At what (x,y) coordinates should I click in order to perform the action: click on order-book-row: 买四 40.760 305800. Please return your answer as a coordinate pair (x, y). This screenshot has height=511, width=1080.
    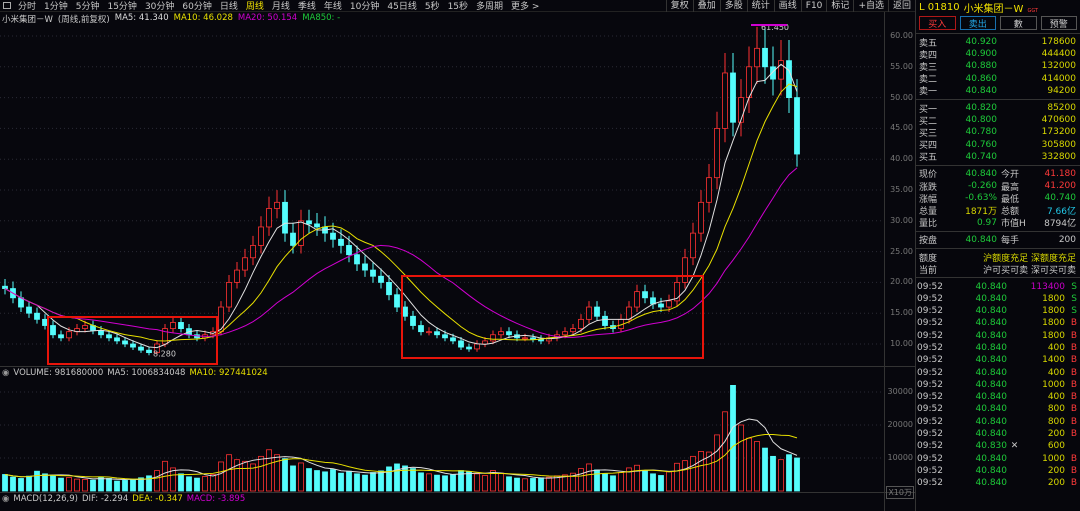
    Looking at the image, I should click on (998, 145).